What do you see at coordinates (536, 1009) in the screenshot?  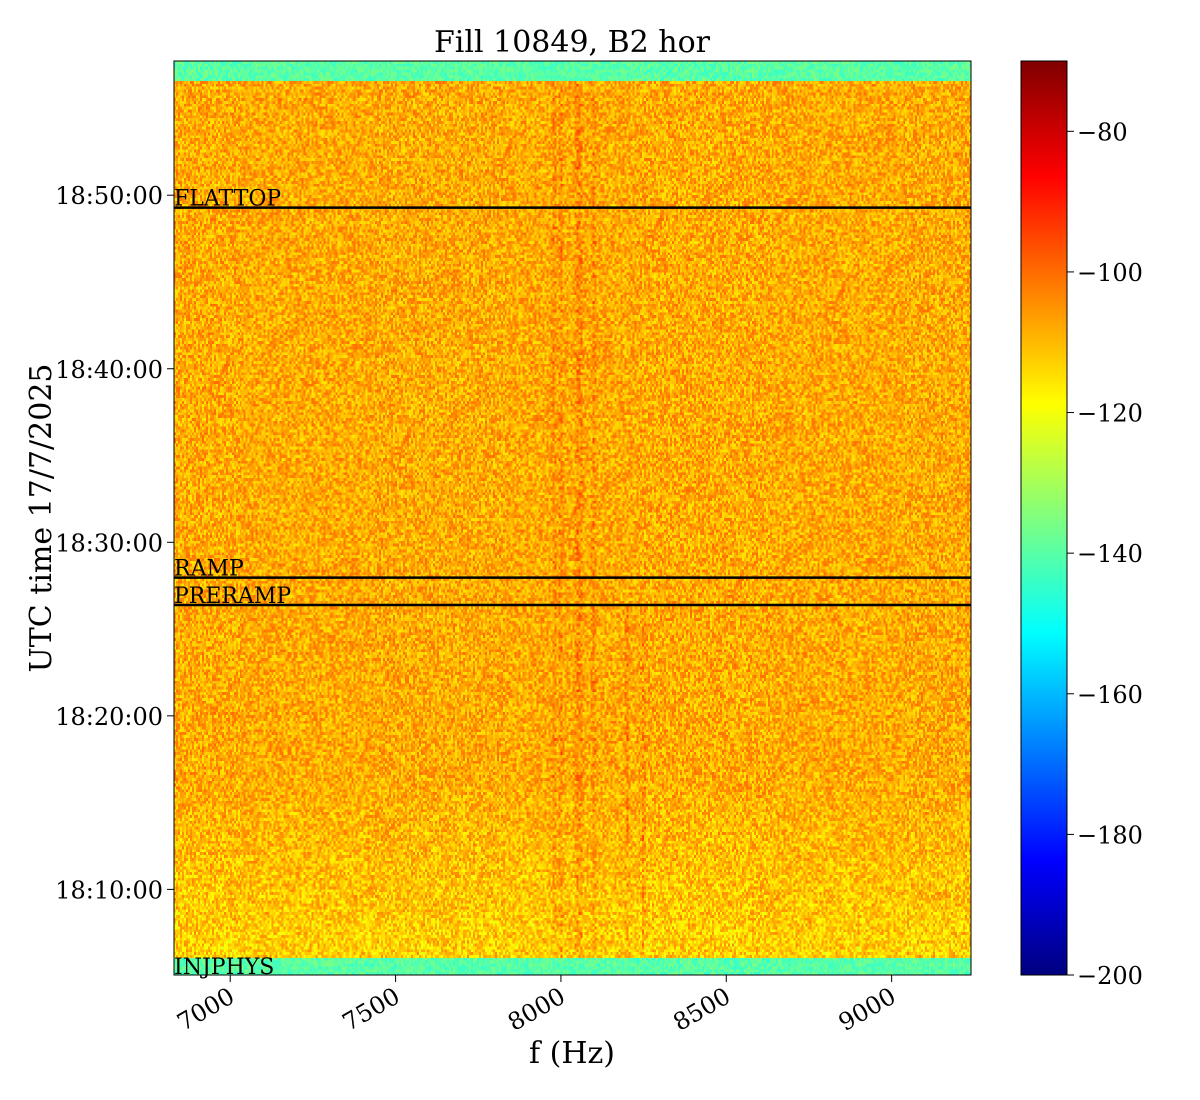 I see `x-tick-label: 8000` at bounding box center [536, 1009].